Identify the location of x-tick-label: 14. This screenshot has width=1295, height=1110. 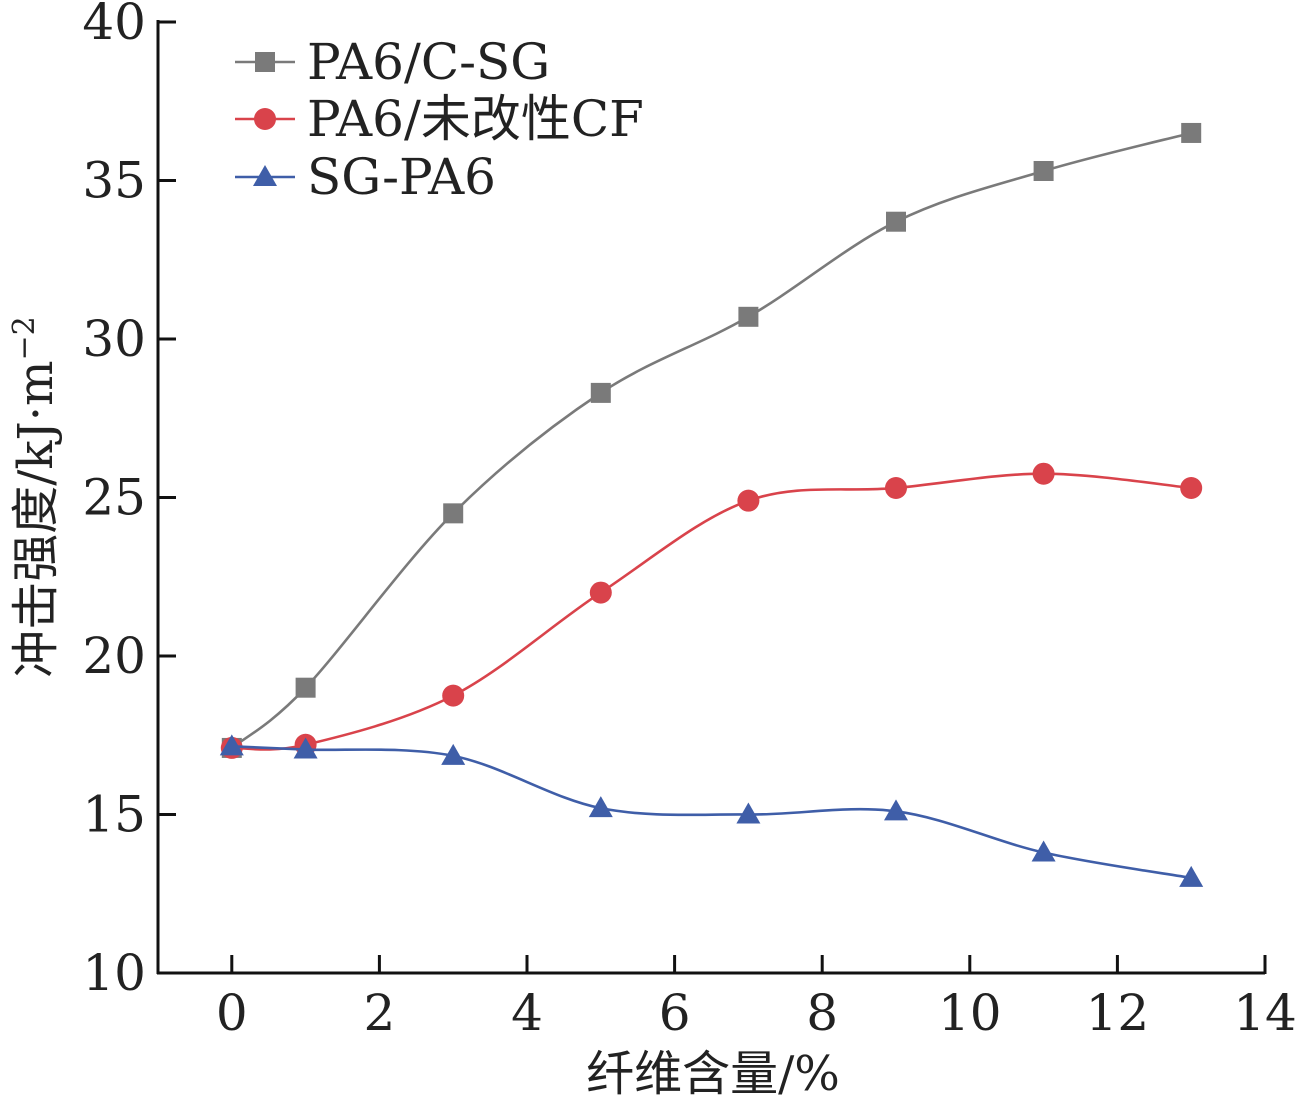
(1264, 1013).